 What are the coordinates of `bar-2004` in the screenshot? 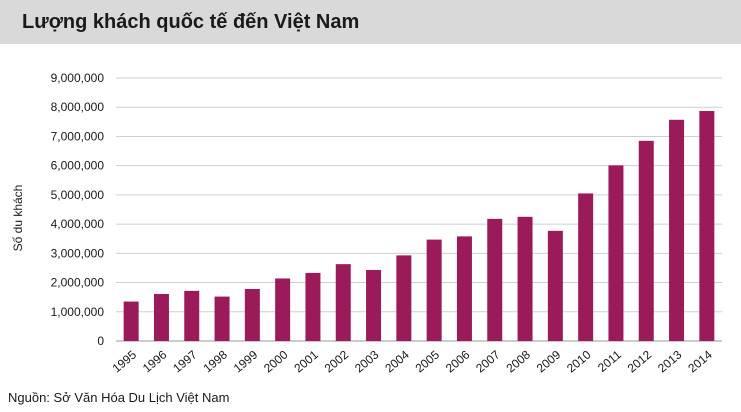 It's located at (404, 298).